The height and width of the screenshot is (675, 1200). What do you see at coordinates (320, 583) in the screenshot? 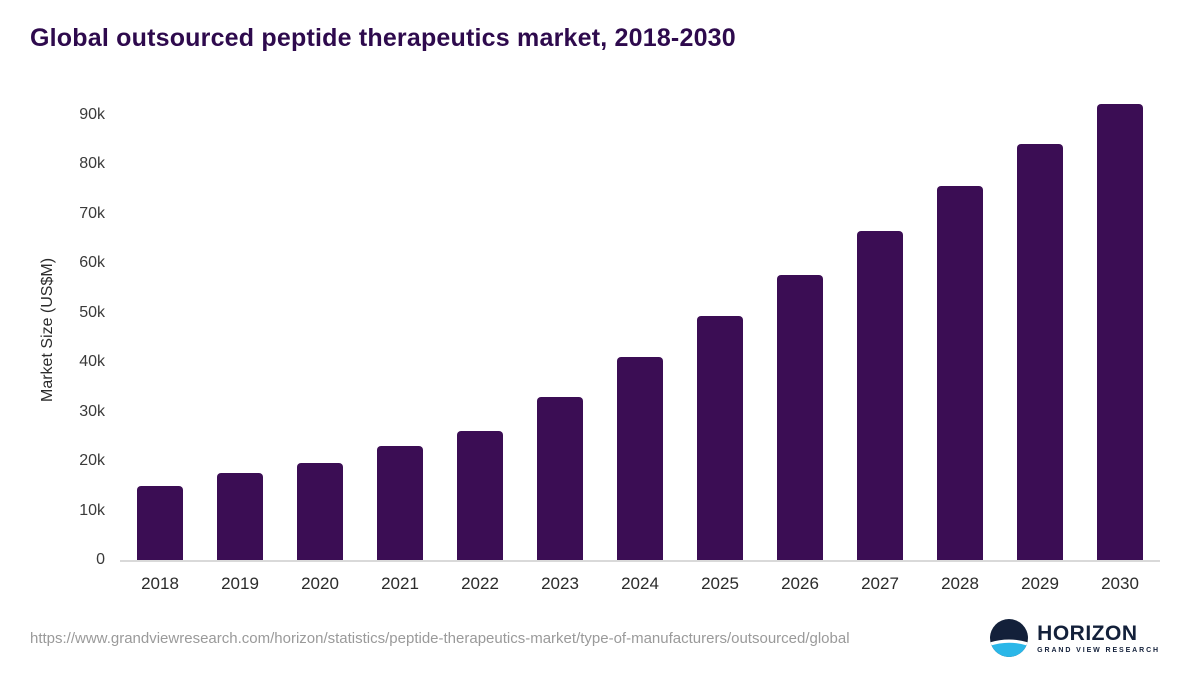
I see `x-tick-label-2020: 2020` at bounding box center [320, 583].